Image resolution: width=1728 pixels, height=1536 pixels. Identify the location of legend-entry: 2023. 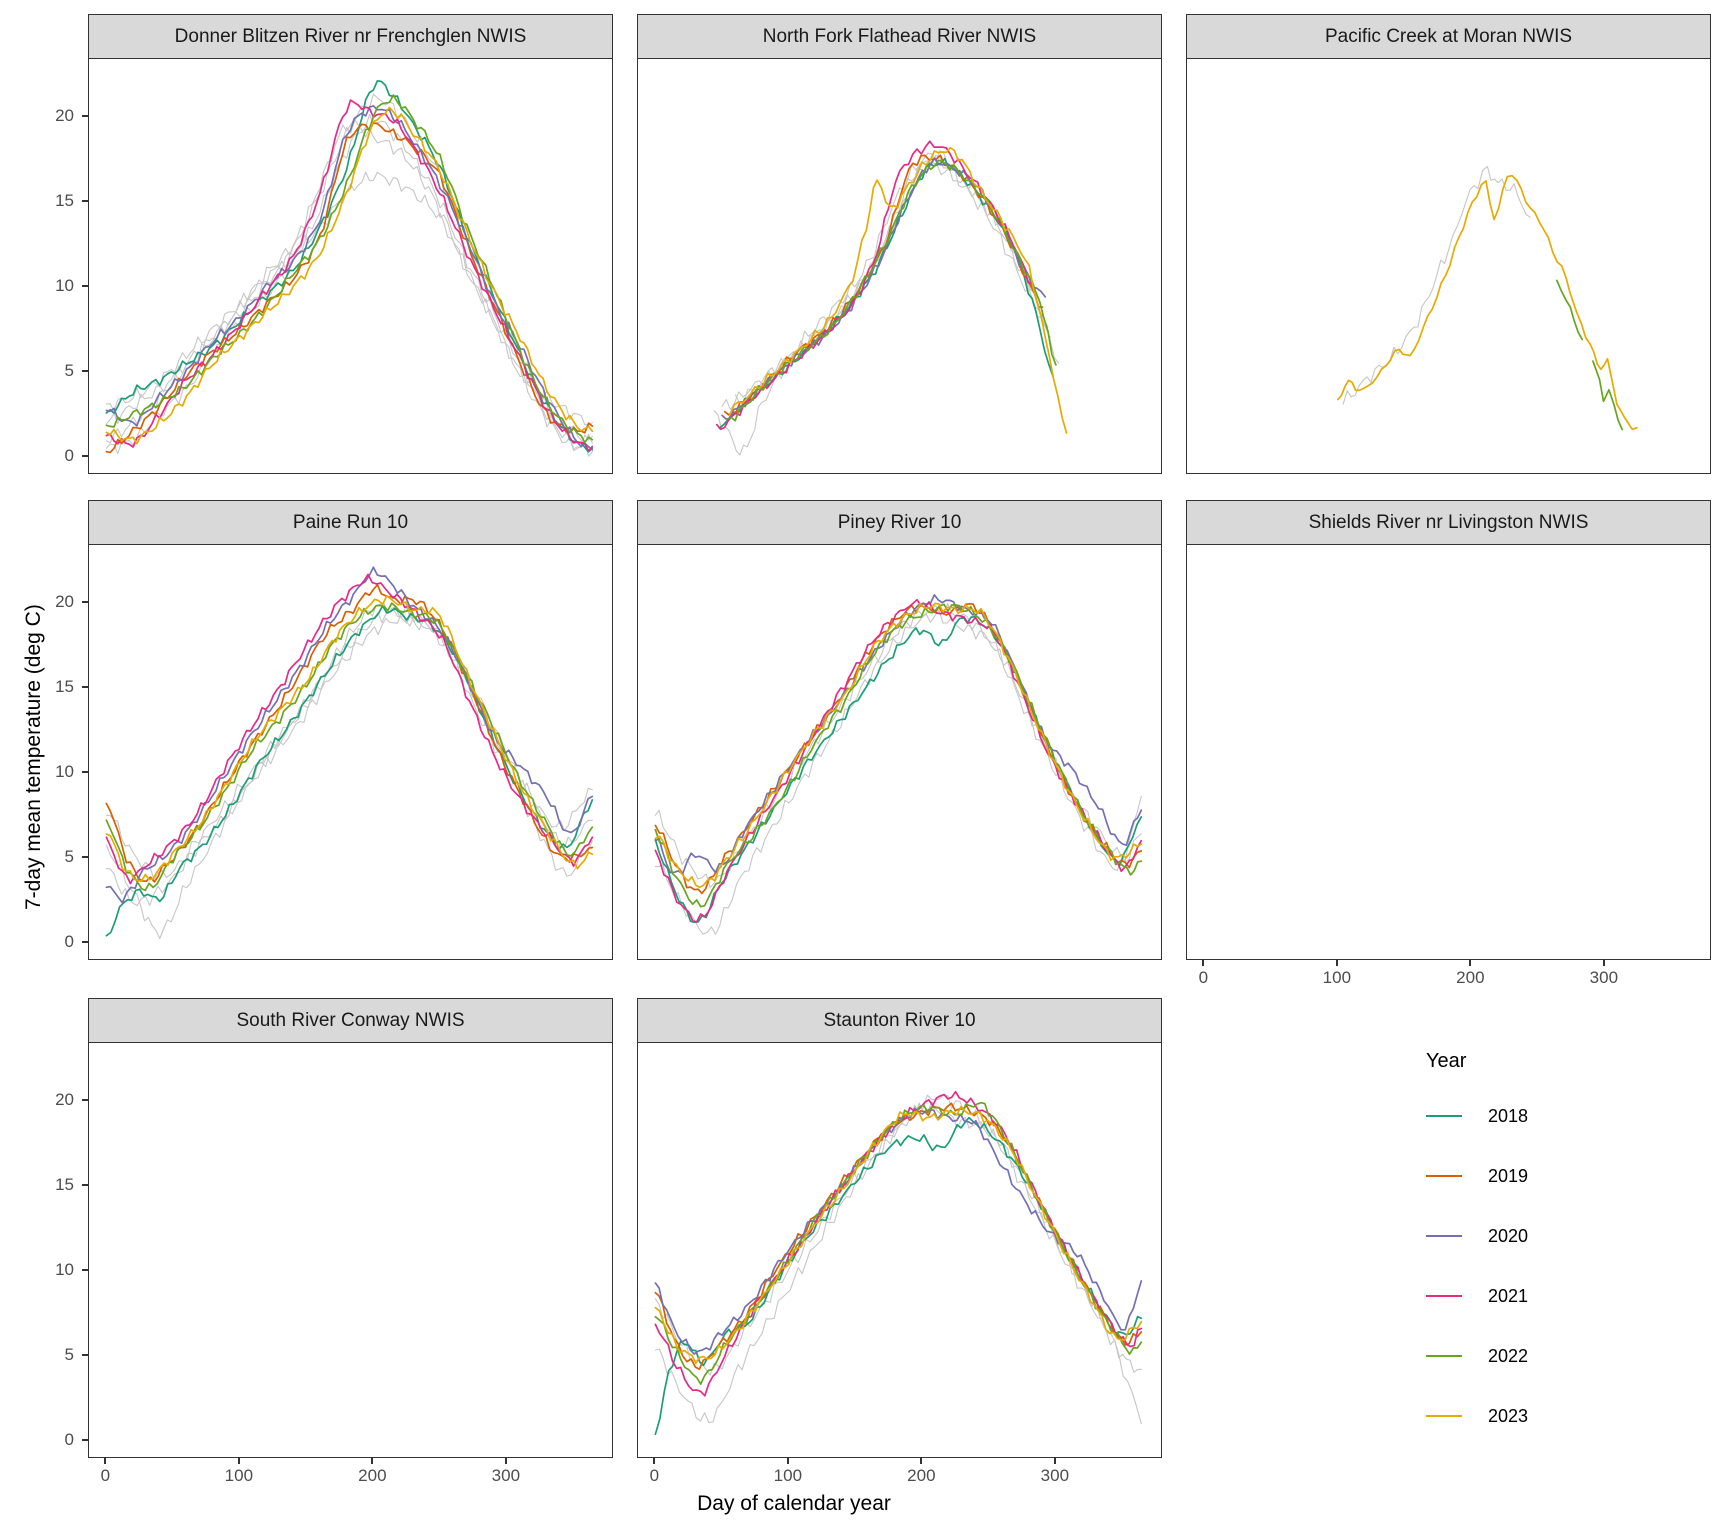
(1568, 1416).